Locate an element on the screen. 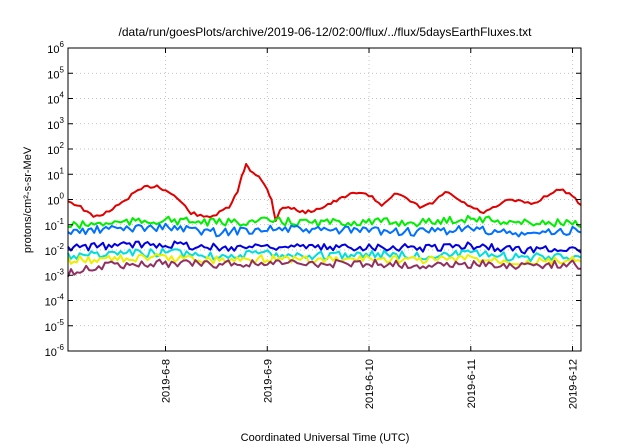 Image resolution: width=640 pixels, height=448 pixels. x-tick-label: 2019-6-10 is located at coordinates (370, 384).